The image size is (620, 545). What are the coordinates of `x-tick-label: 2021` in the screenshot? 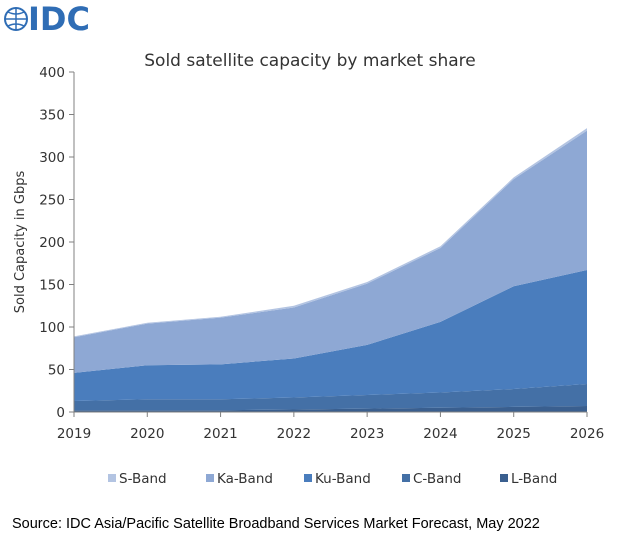 It's located at (220, 434).